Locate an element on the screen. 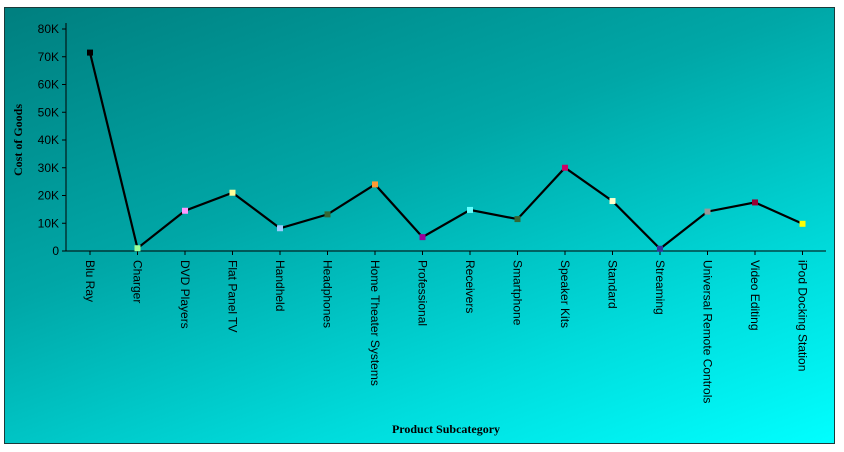 Image resolution: width=844 pixels, height=452 pixels. x-tick-label: Handheld is located at coordinates (280, 285).